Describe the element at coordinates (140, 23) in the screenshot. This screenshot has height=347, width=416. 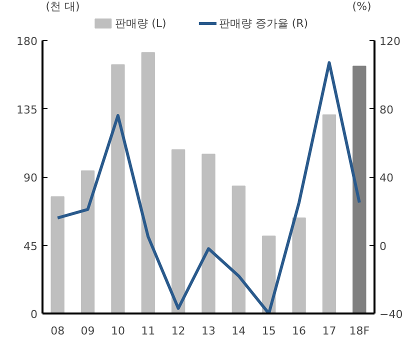
I see `legend-label: 판매량 (L)` at that location.